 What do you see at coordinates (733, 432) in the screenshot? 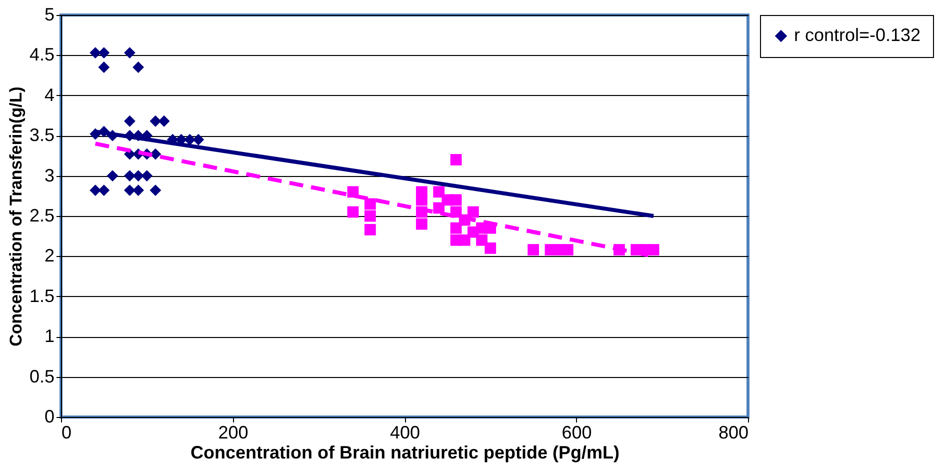
I see `x-tick-label: 800` at bounding box center [733, 432].